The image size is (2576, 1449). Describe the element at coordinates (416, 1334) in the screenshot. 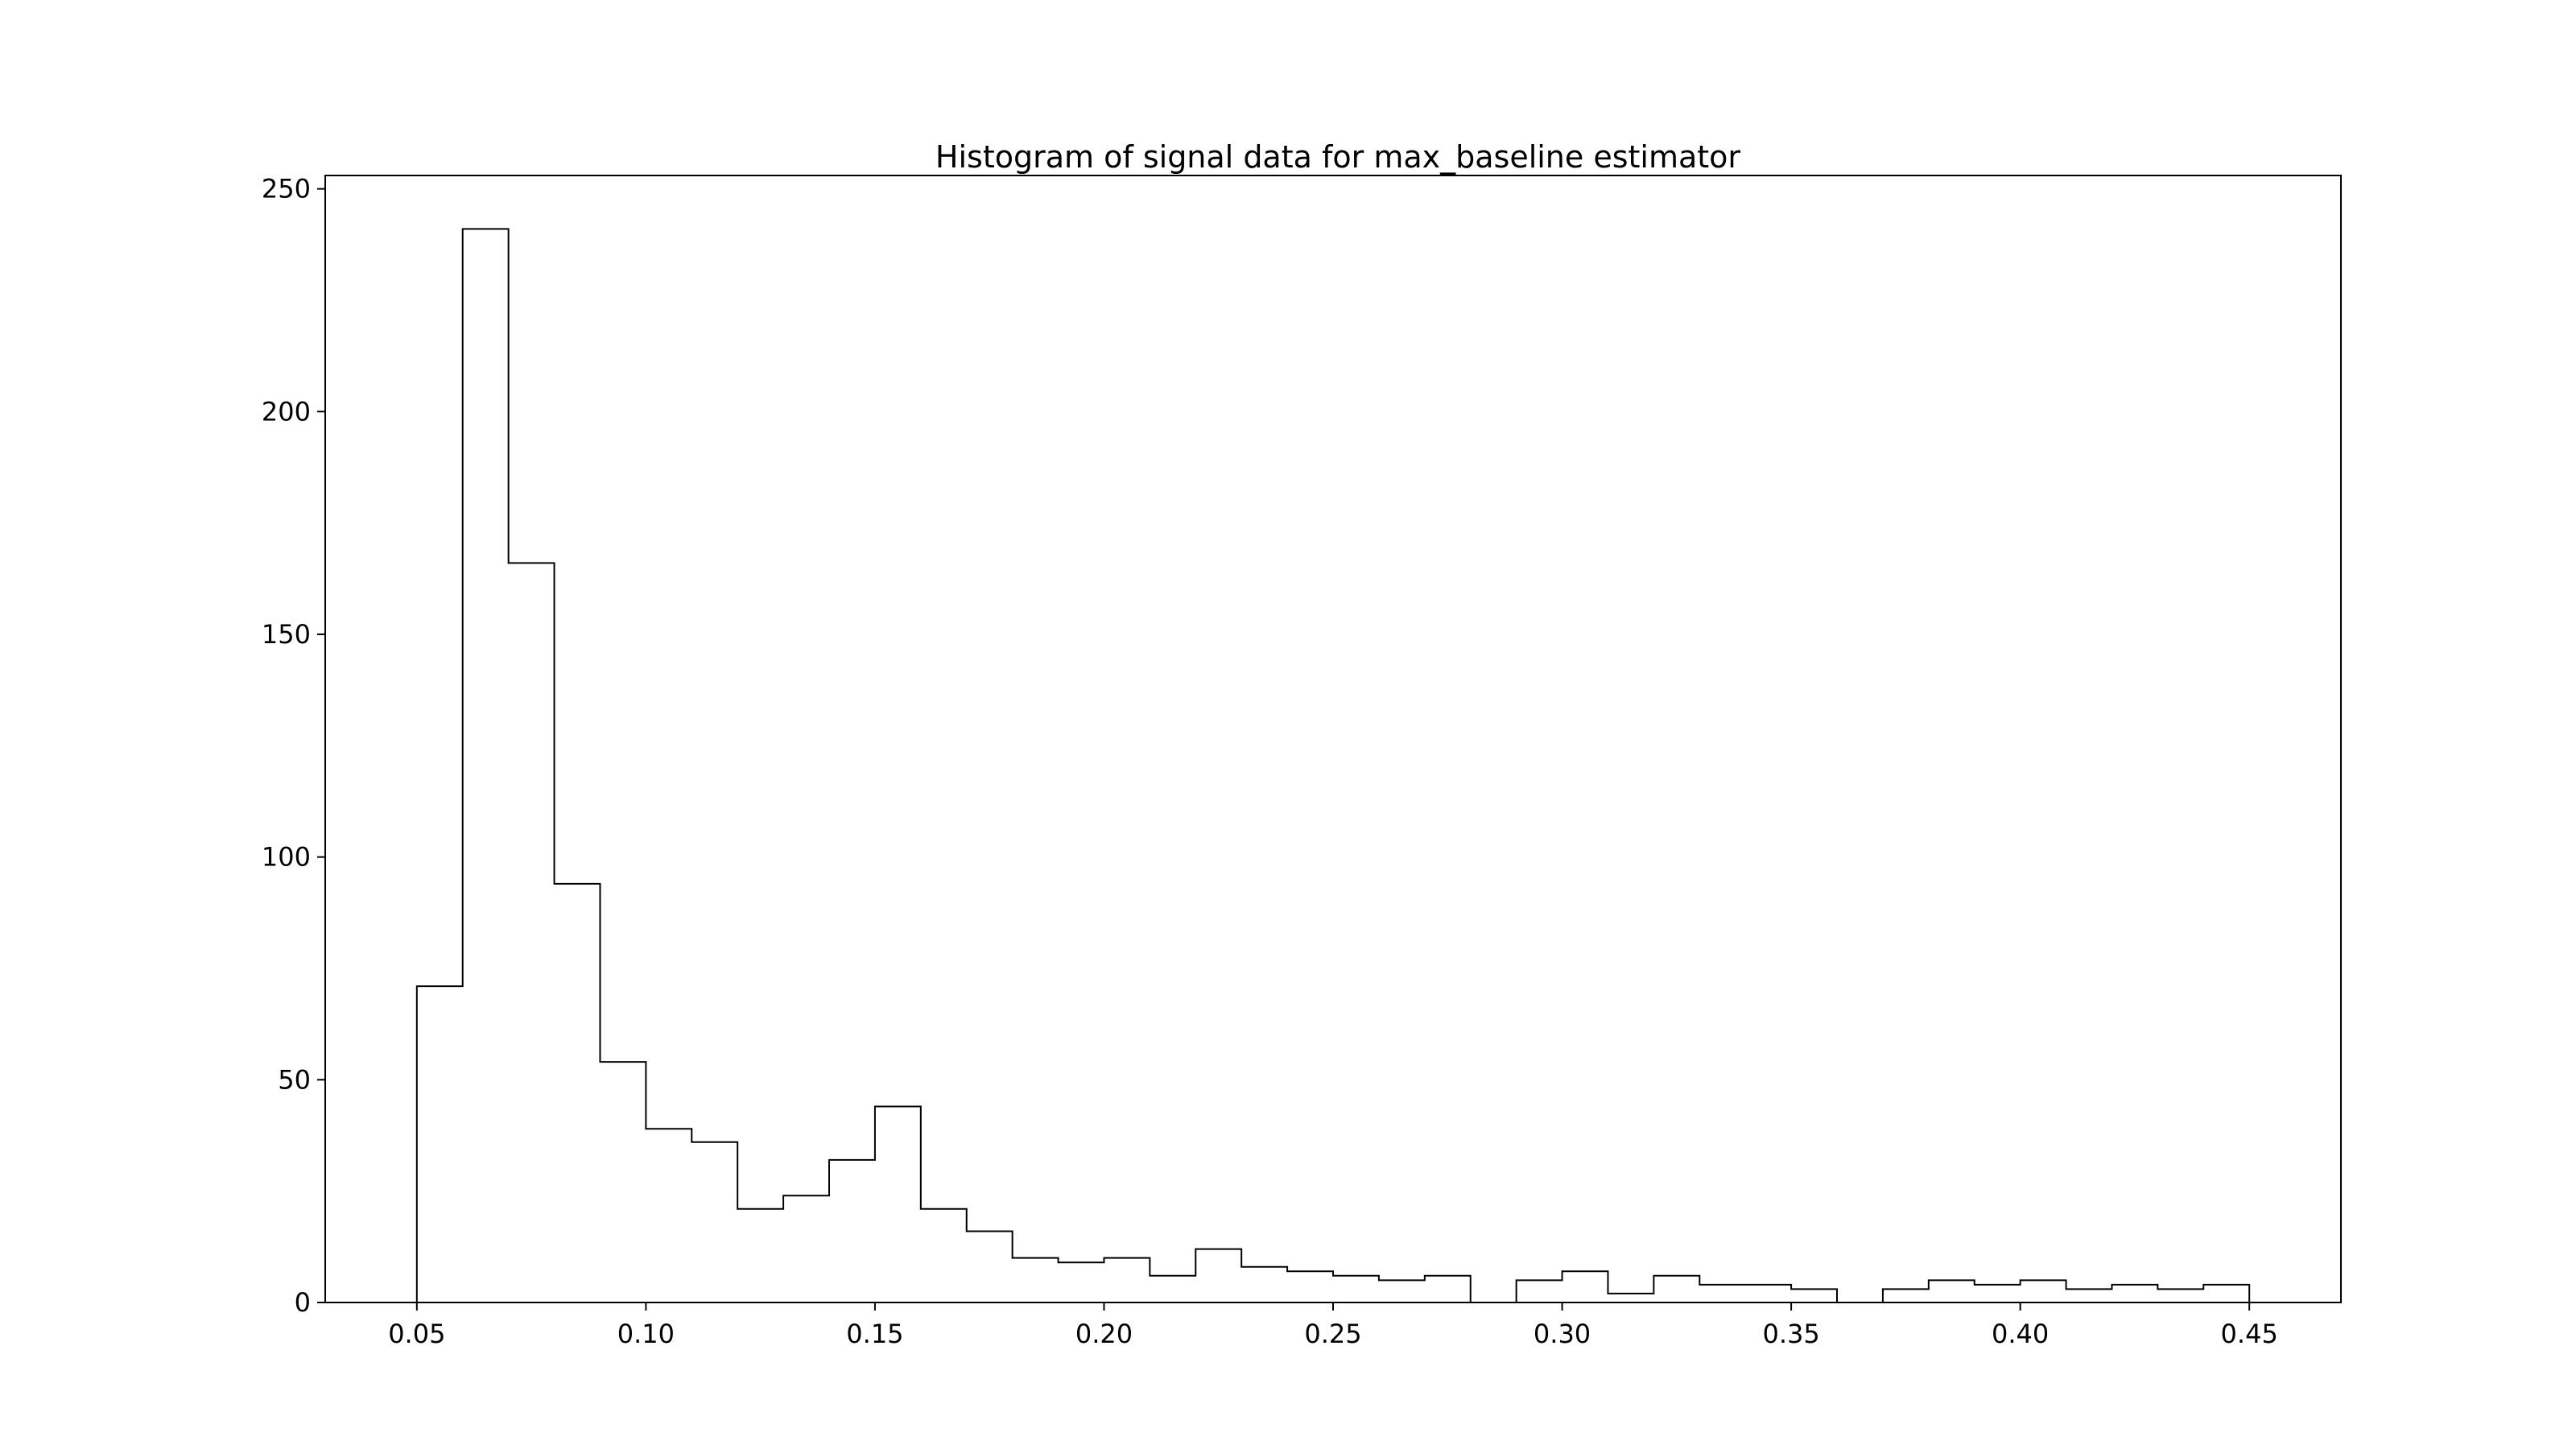

I see `x-tick-label: 0.05` at that location.